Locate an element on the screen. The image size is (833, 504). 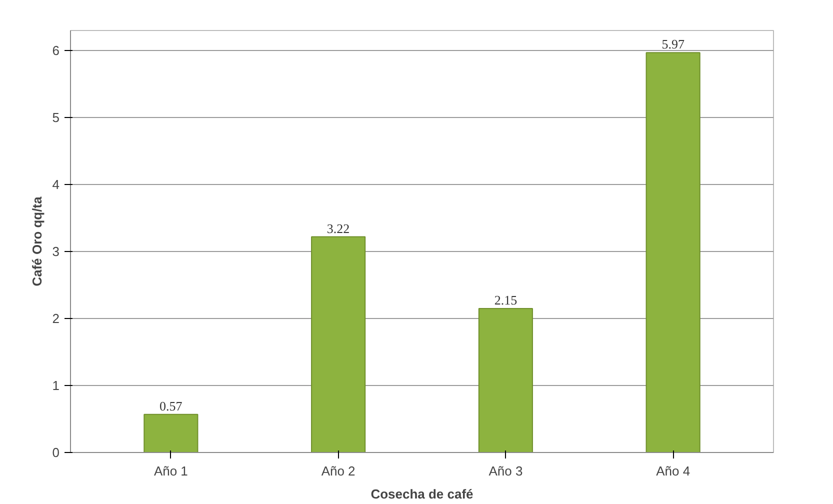
y-tick-label: 4 is located at coordinates (56, 184).